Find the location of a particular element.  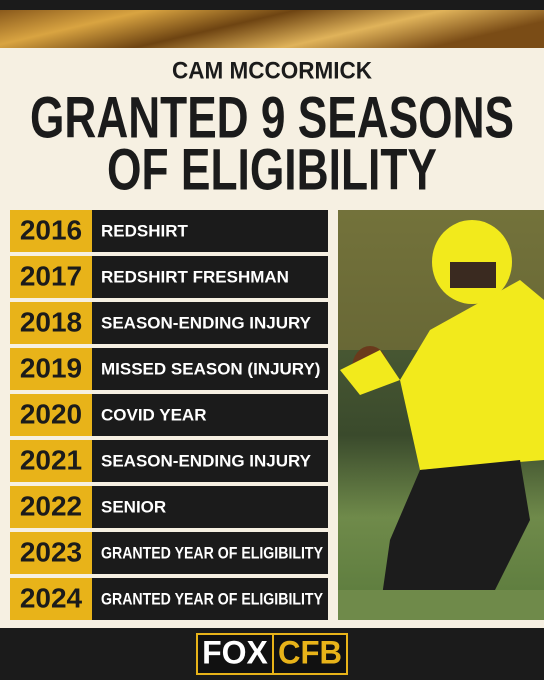

year: 2016 is located at coordinates (51, 229).